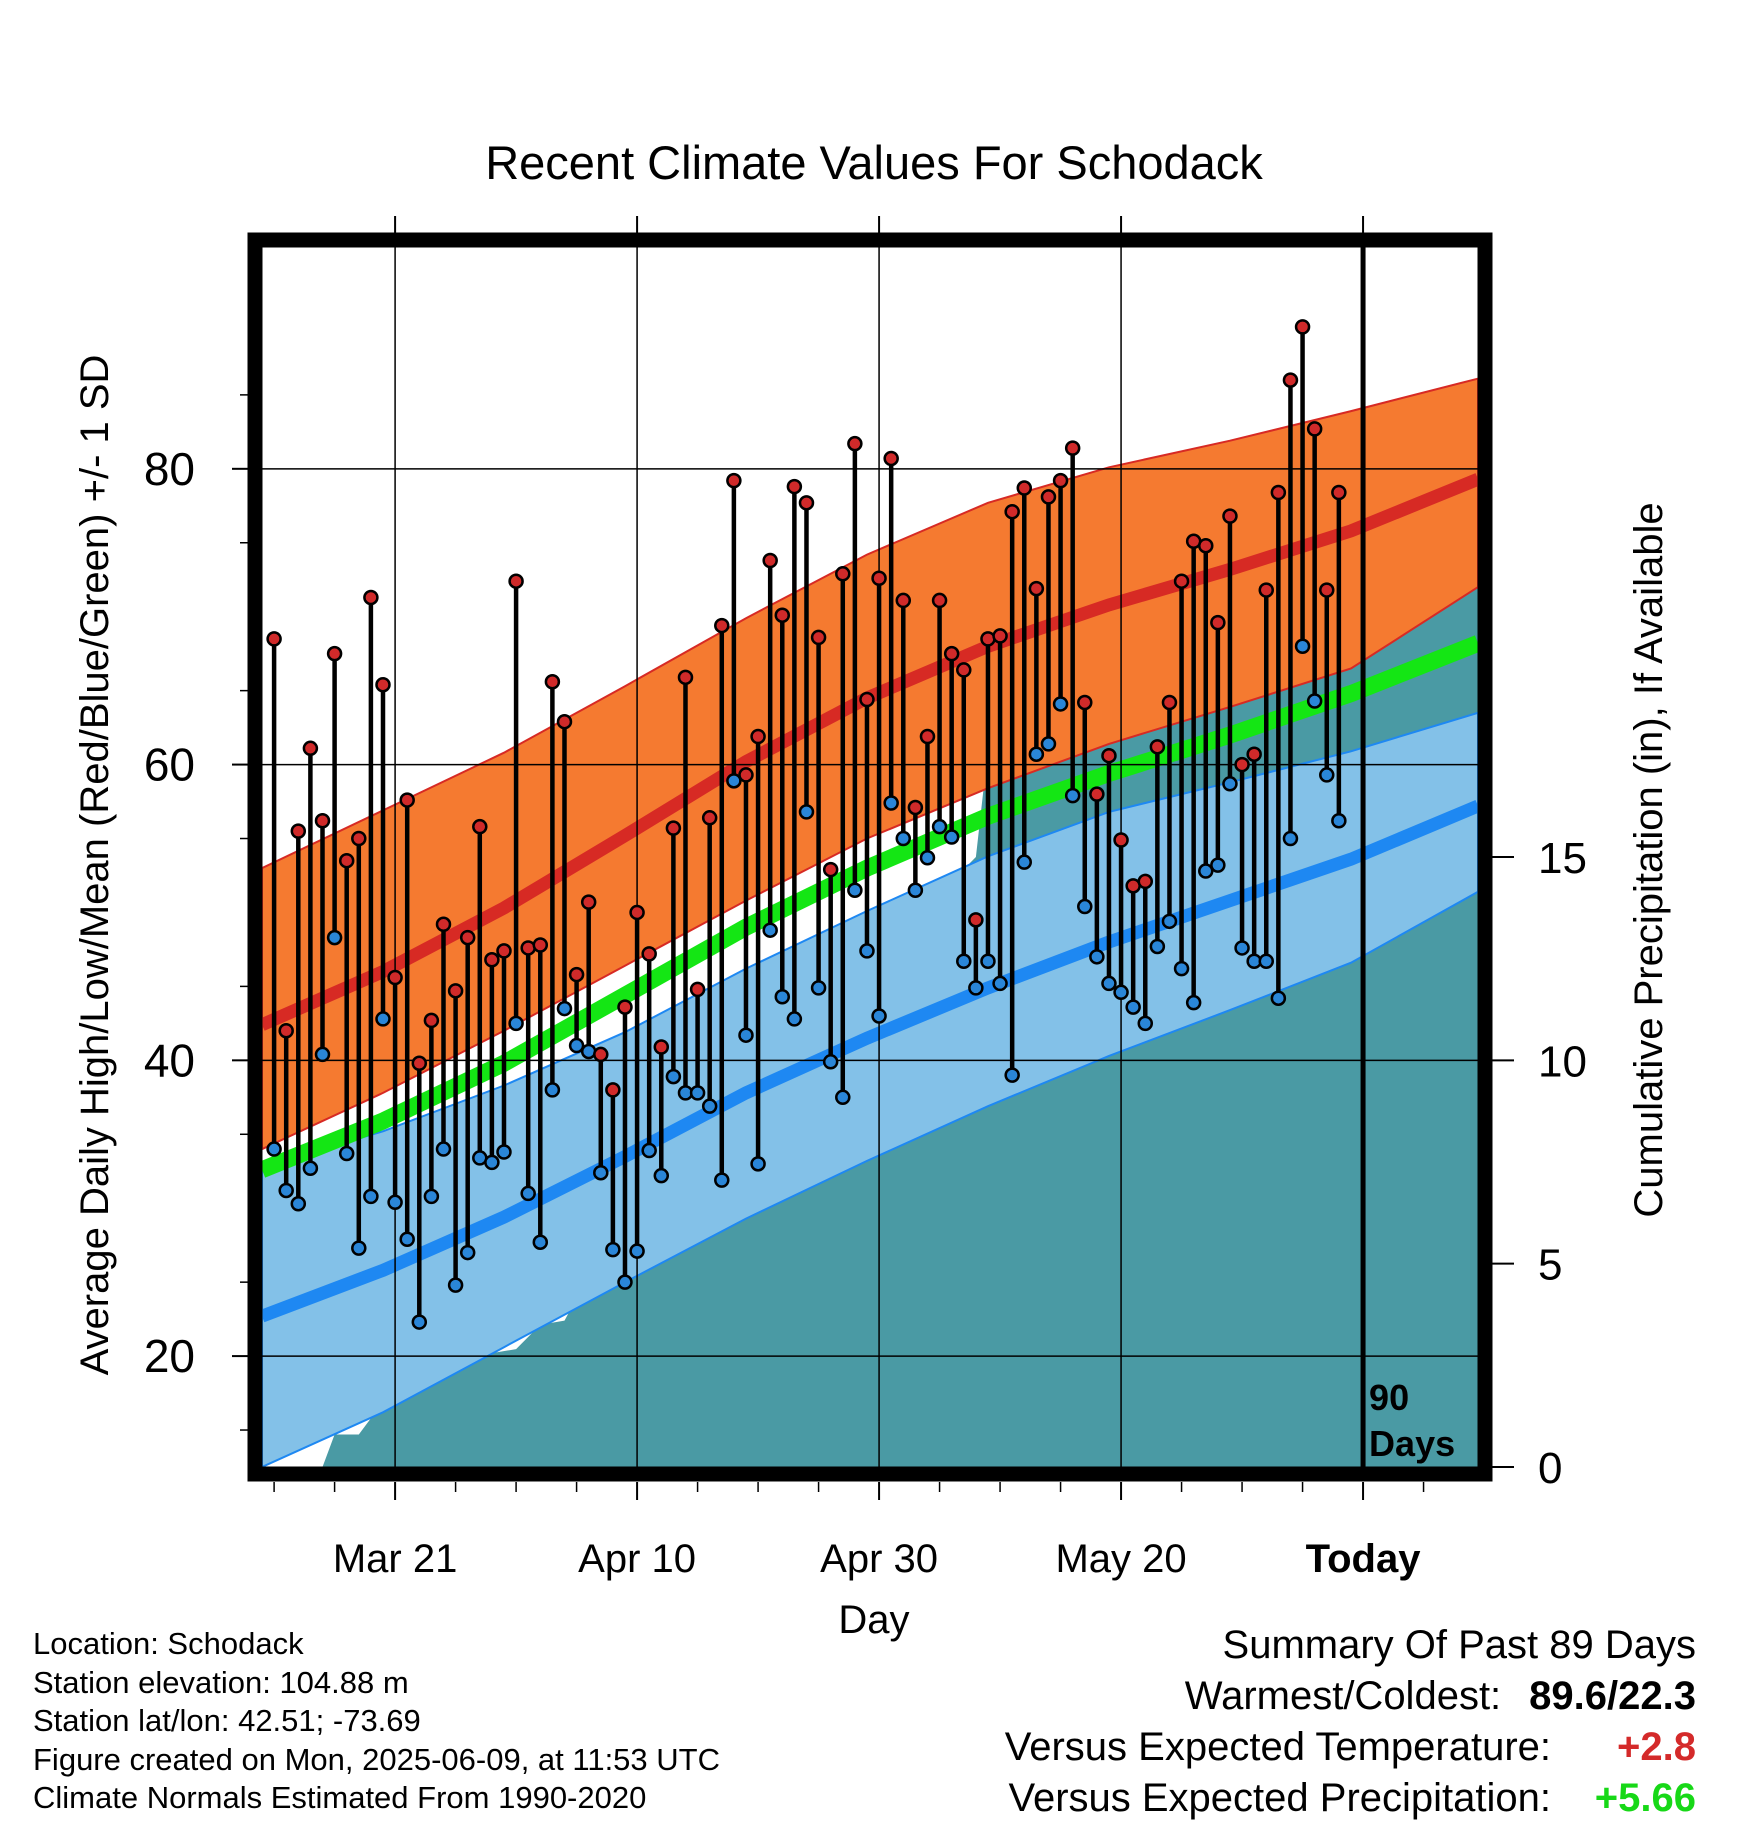 This screenshot has width=1748, height=1828. I want to click on y-tick-label-left: 80, so click(169, 469).